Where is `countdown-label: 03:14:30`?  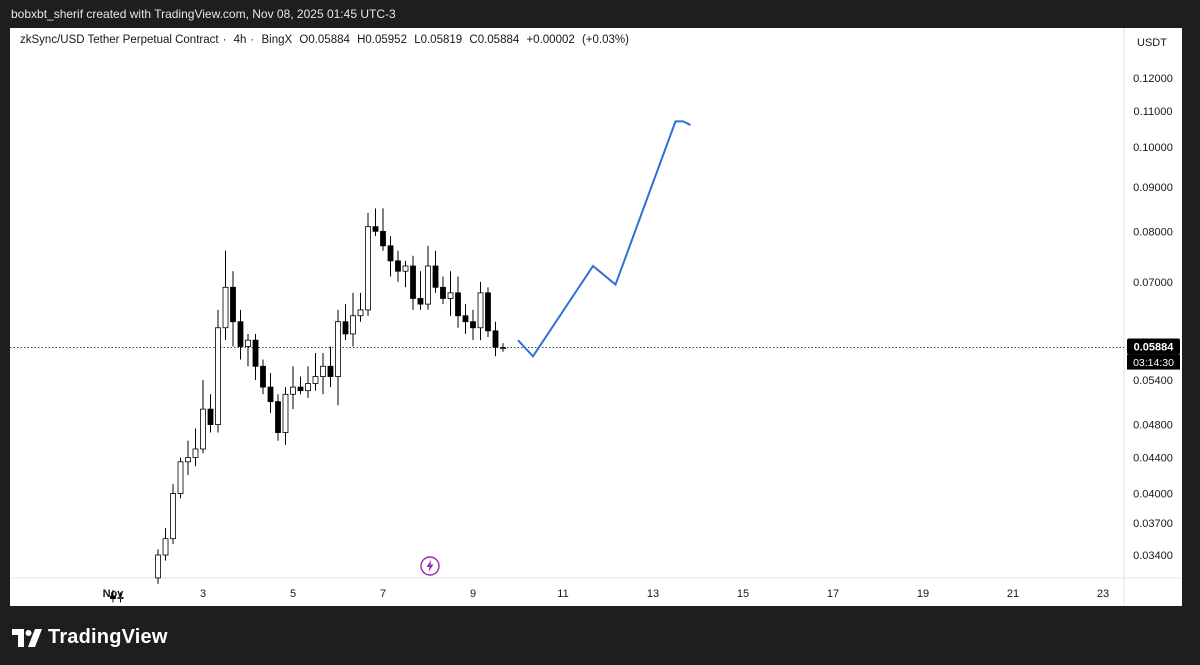 countdown-label: 03:14:30 is located at coordinates (1153, 363).